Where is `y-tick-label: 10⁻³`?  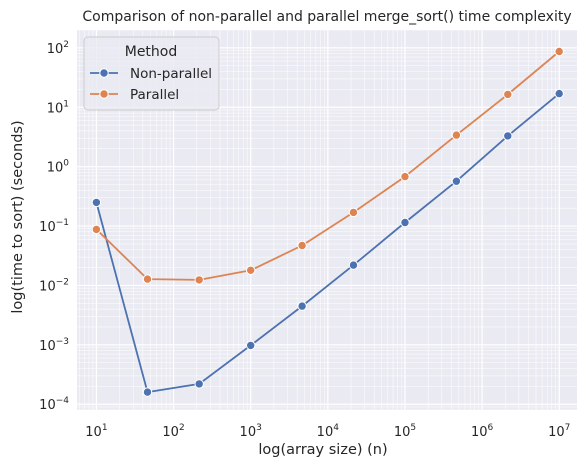 y-tick-label: 10⁻³ is located at coordinates (54, 345).